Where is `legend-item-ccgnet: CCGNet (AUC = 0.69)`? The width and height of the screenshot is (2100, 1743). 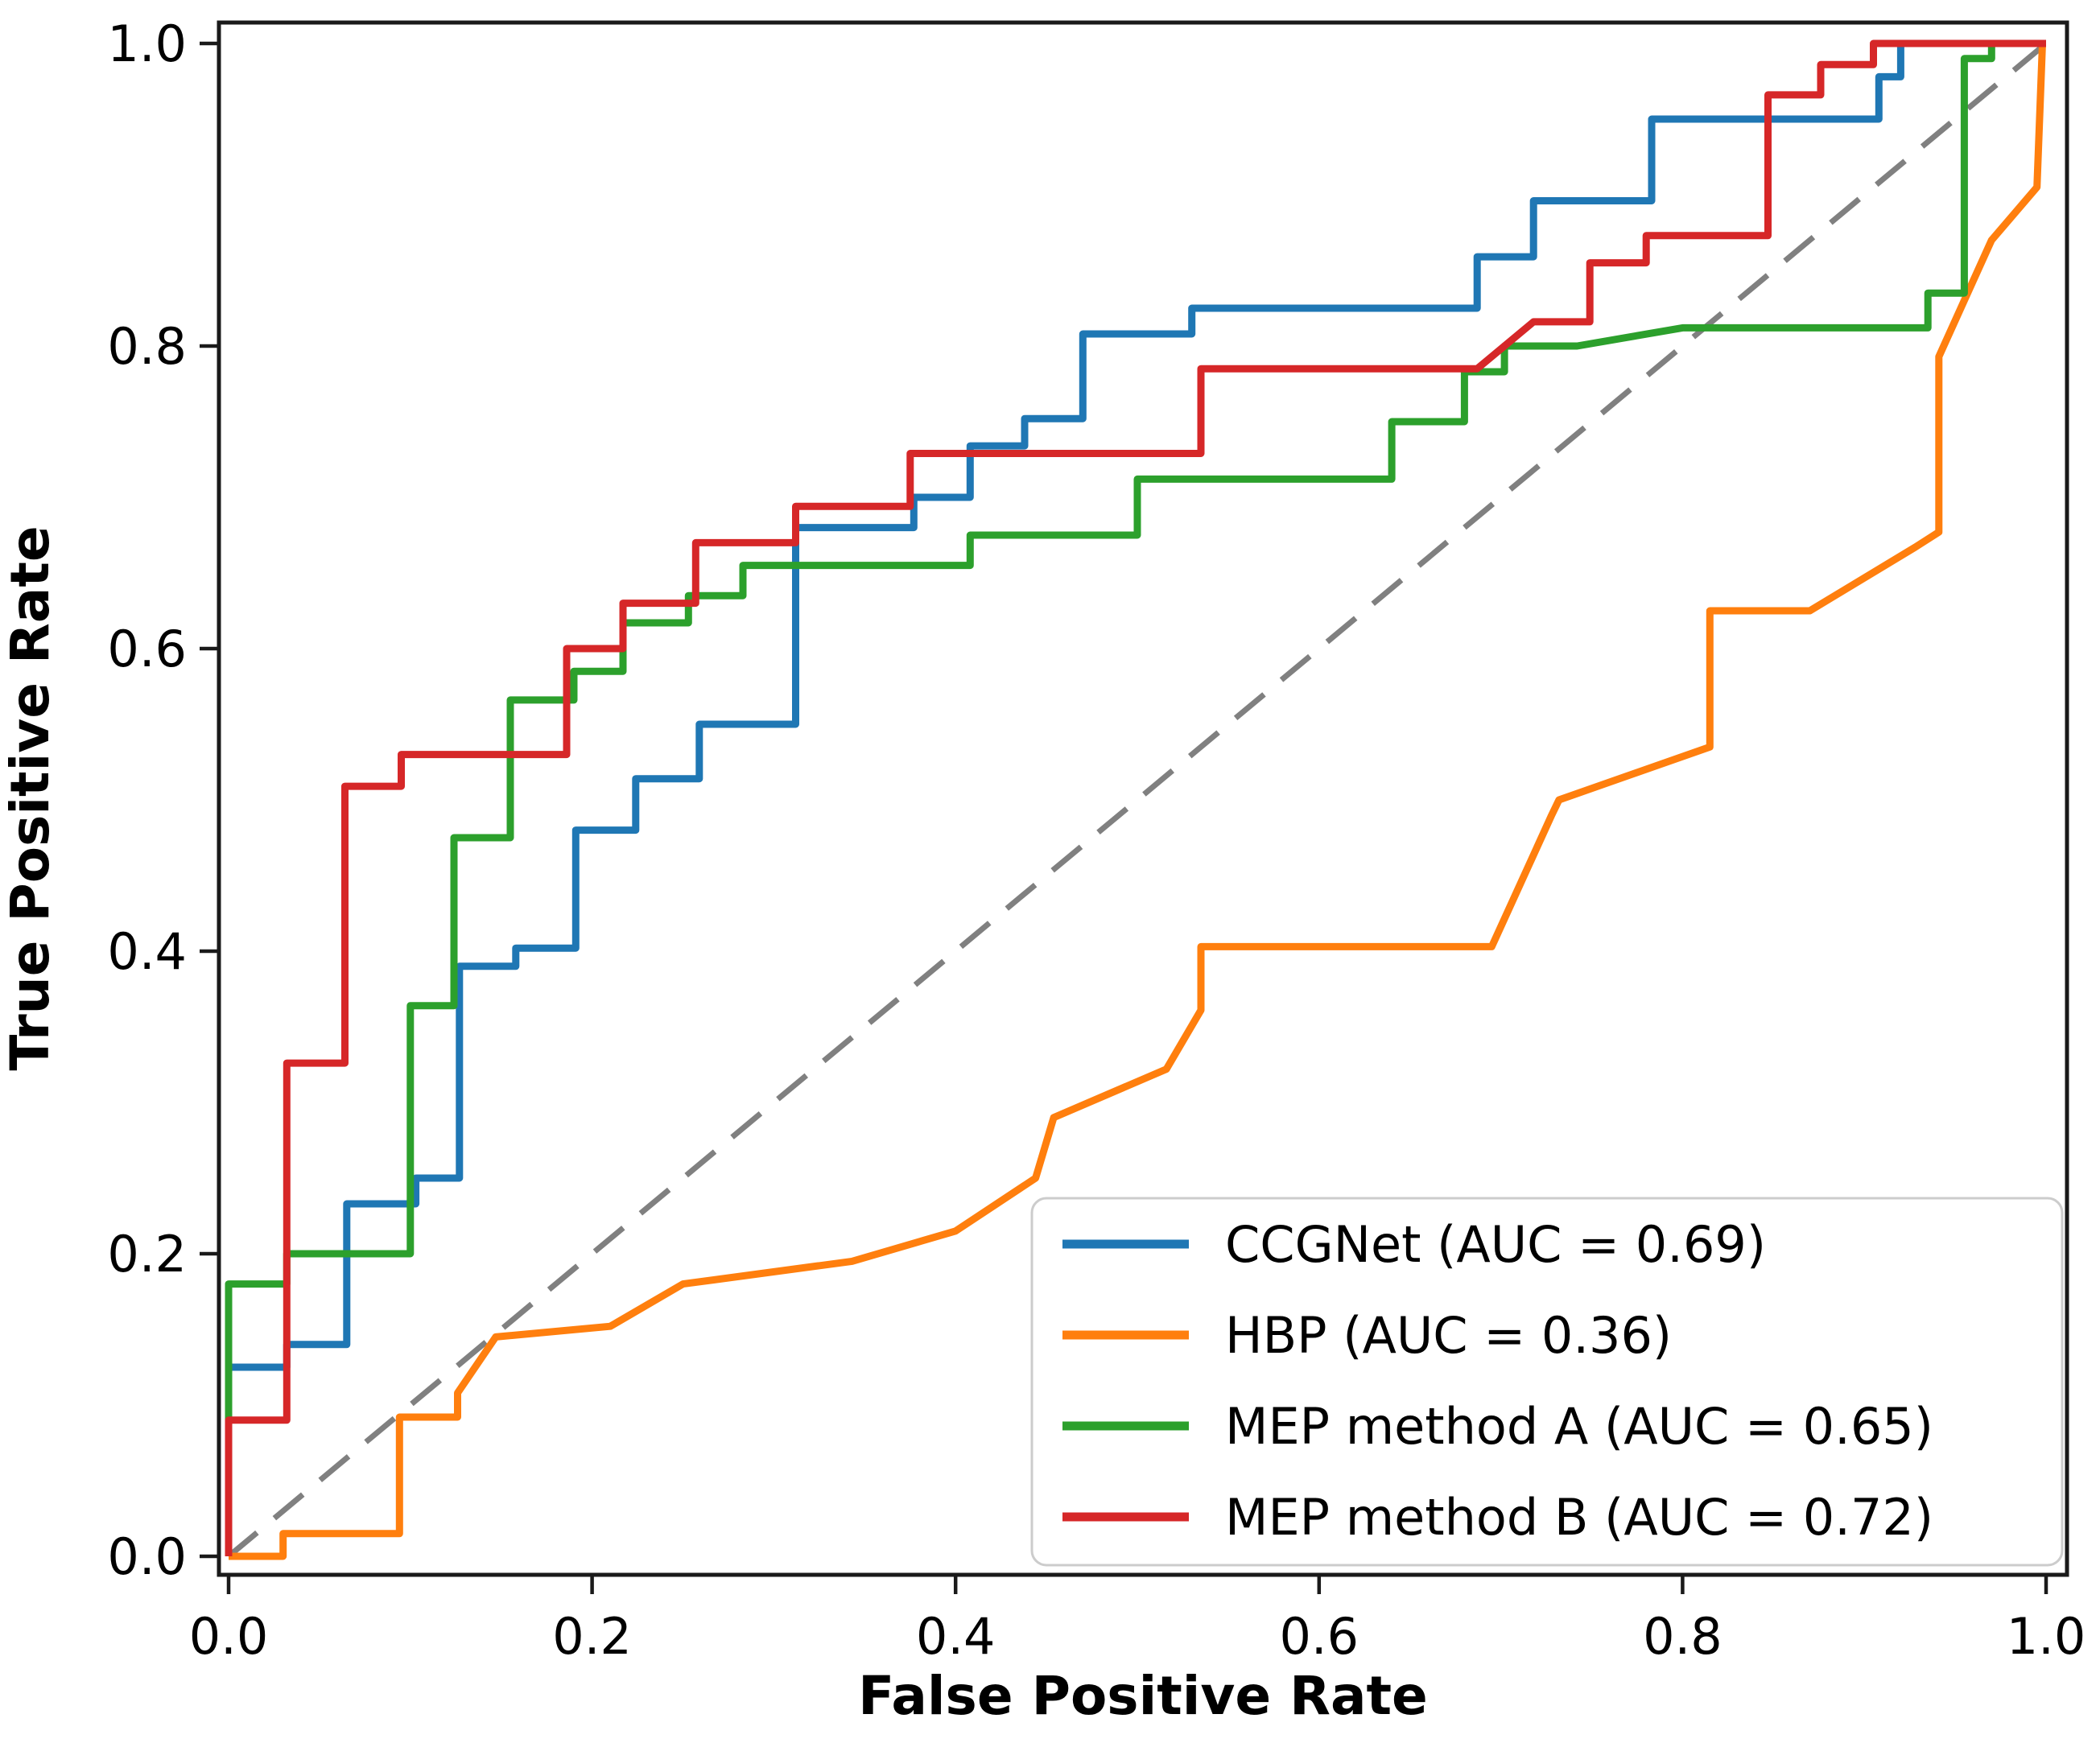 legend-item-ccgnet: CCGNet (AUC = 0.69) is located at coordinates (1414, 1244).